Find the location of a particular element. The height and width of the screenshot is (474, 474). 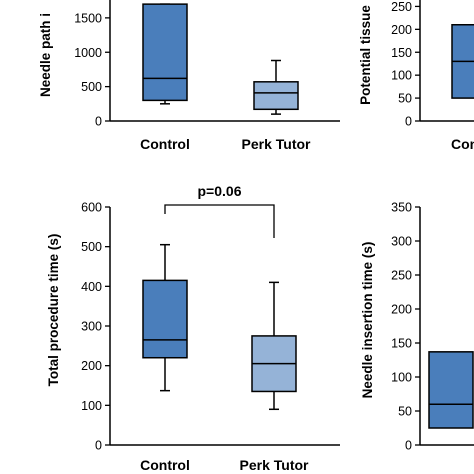

p-value-label: p=0.06 is located at coordinates (220, 191).